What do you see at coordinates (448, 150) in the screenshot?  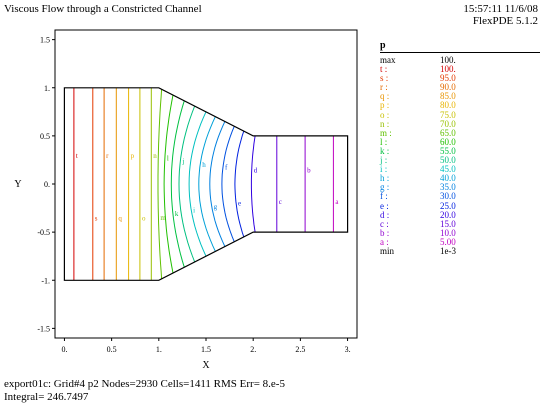 I see `legend-value: 55.0` at bounding box center [448, 150].